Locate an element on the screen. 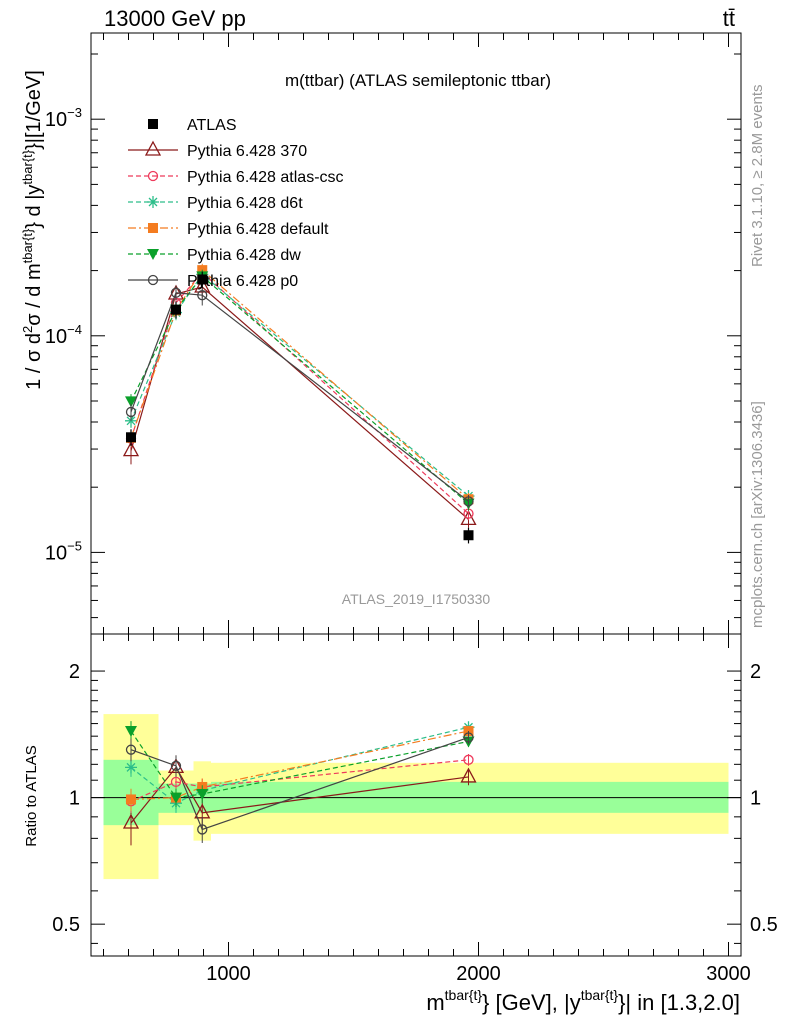  legend-label: Pythia 6.428 default is located at coordinates (258, 229).